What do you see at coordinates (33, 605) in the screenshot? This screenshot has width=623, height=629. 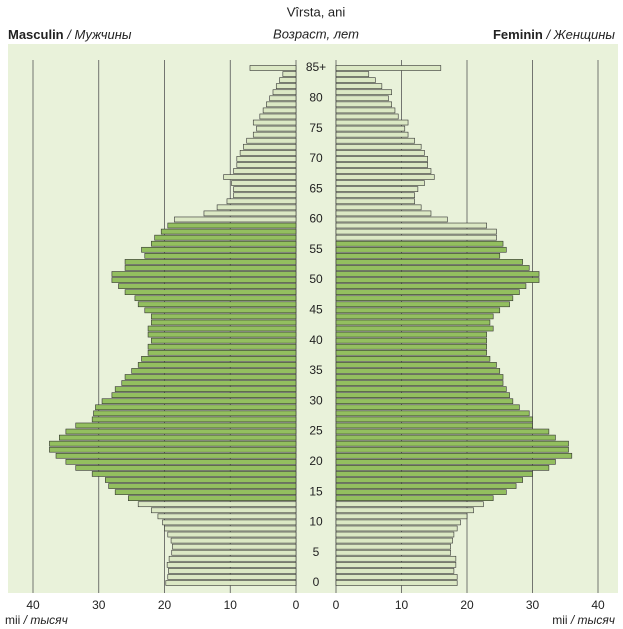 I see `x-tick-label: 40` at bounding box center [33, 605].